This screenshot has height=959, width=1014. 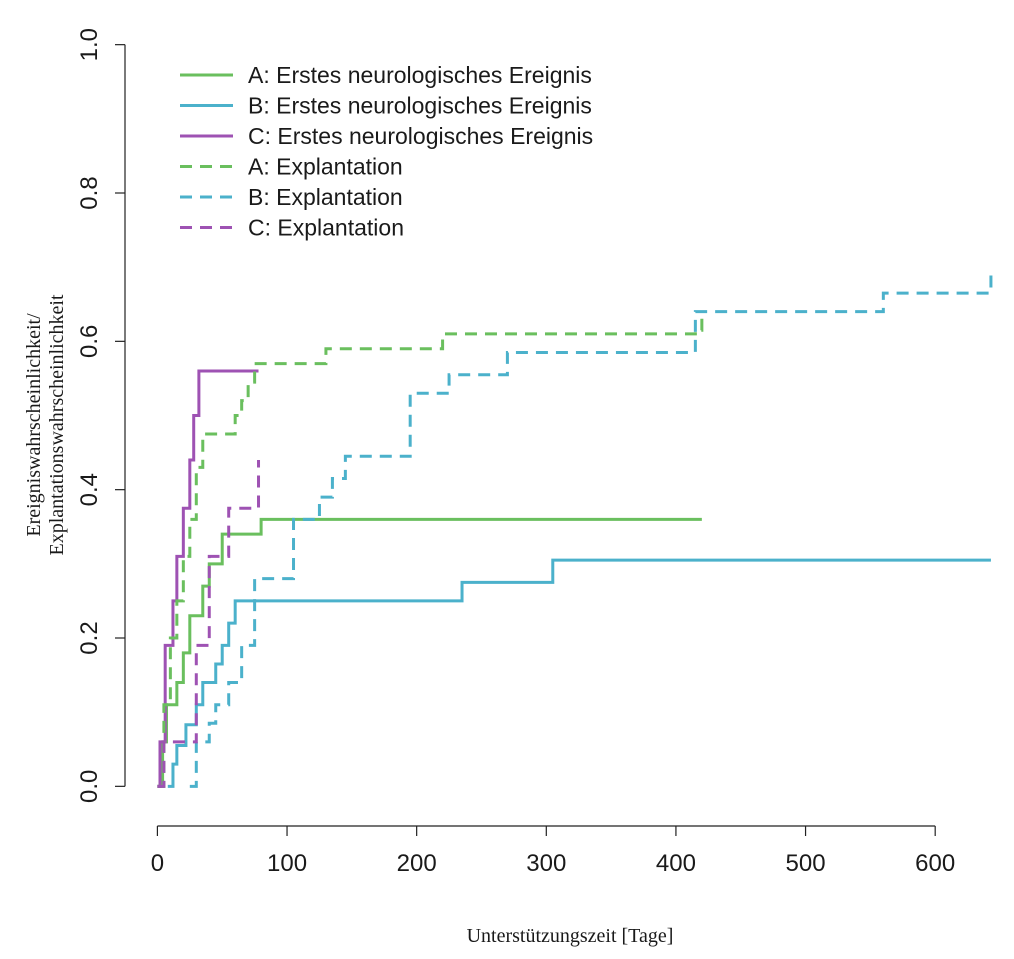 I want to click on y-tick-label: 0.8, so click(x=89, y=192).